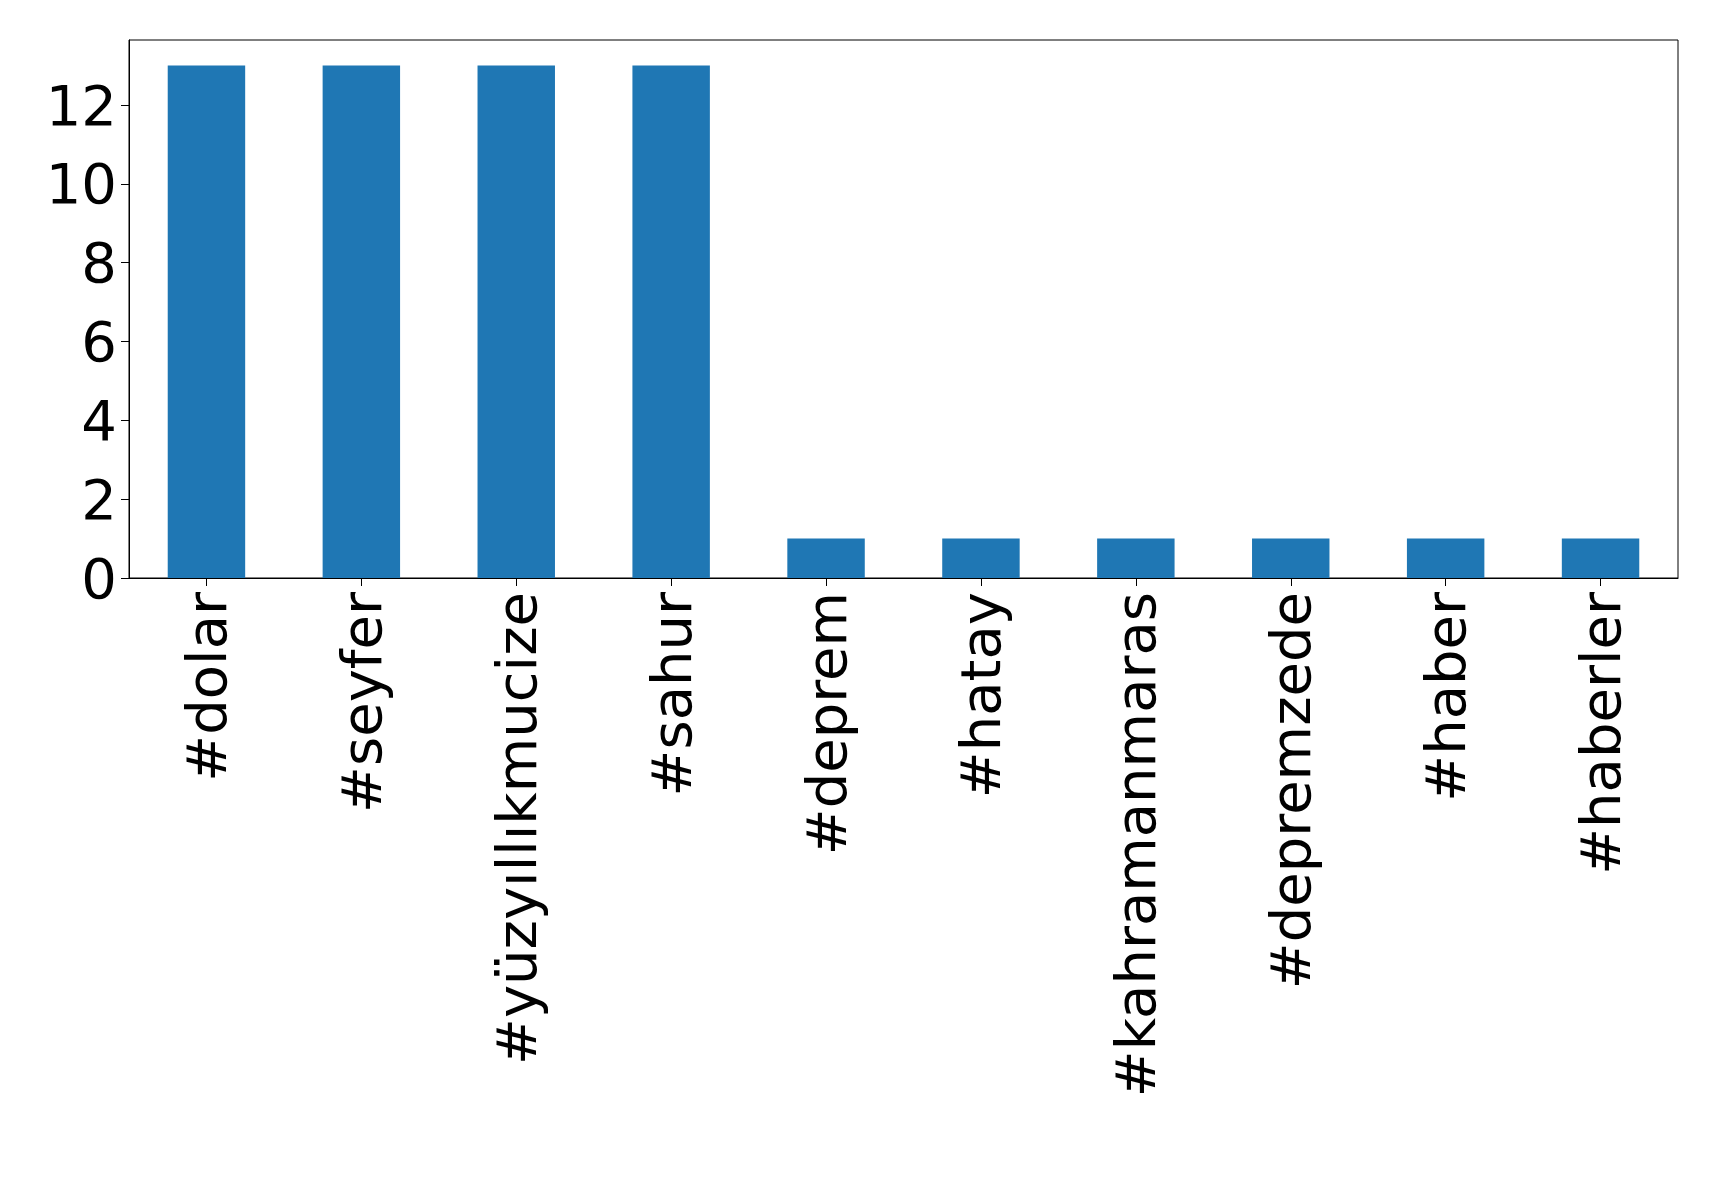  What do you see at coordinates (81, 105) in the screenshot?
I see `y-tick-label: 12` at bounding box center [81, 105].